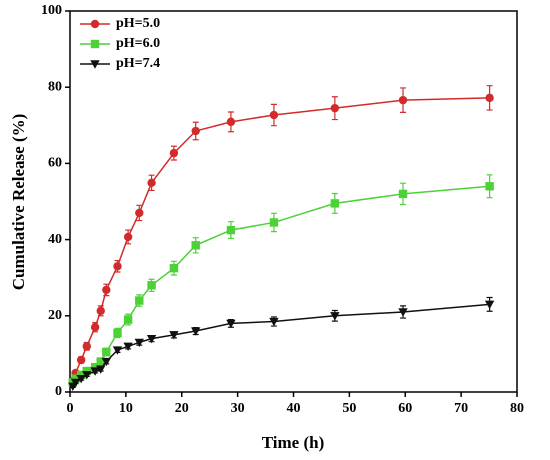 Image resolution: width=550 pixels, height=460 pixels. What do you see at coordinates (281, 345) in the screenshot?
I see `series-line` at bounding box center [281, 345].